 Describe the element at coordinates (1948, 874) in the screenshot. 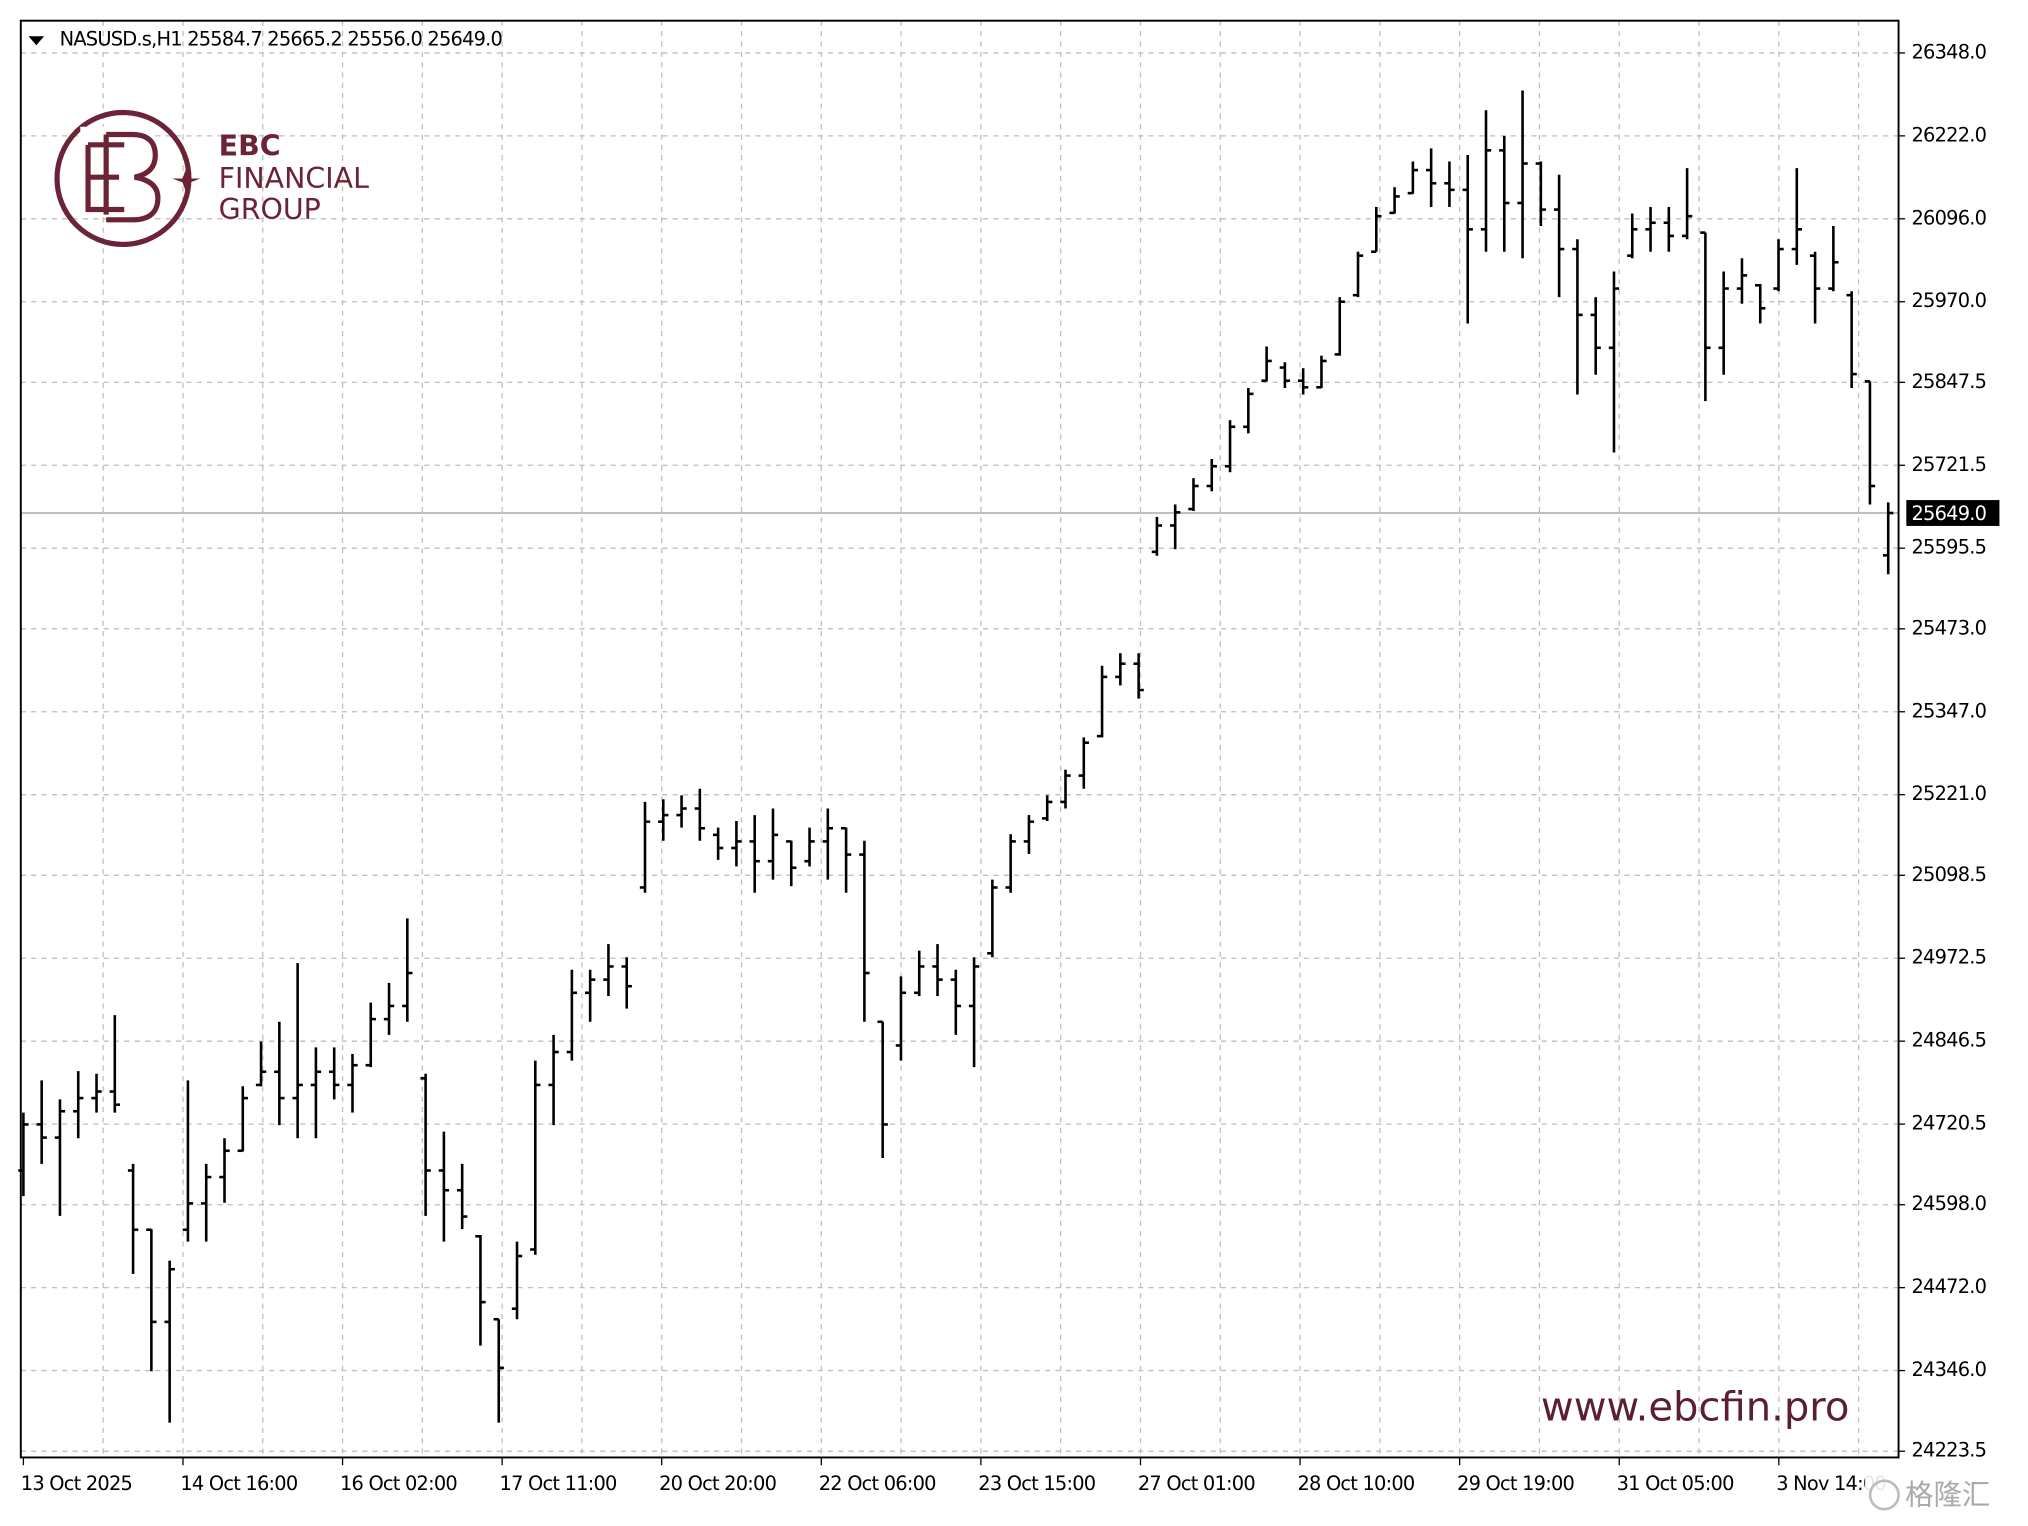

I see `y-tick-label: 25098.5` at that location.